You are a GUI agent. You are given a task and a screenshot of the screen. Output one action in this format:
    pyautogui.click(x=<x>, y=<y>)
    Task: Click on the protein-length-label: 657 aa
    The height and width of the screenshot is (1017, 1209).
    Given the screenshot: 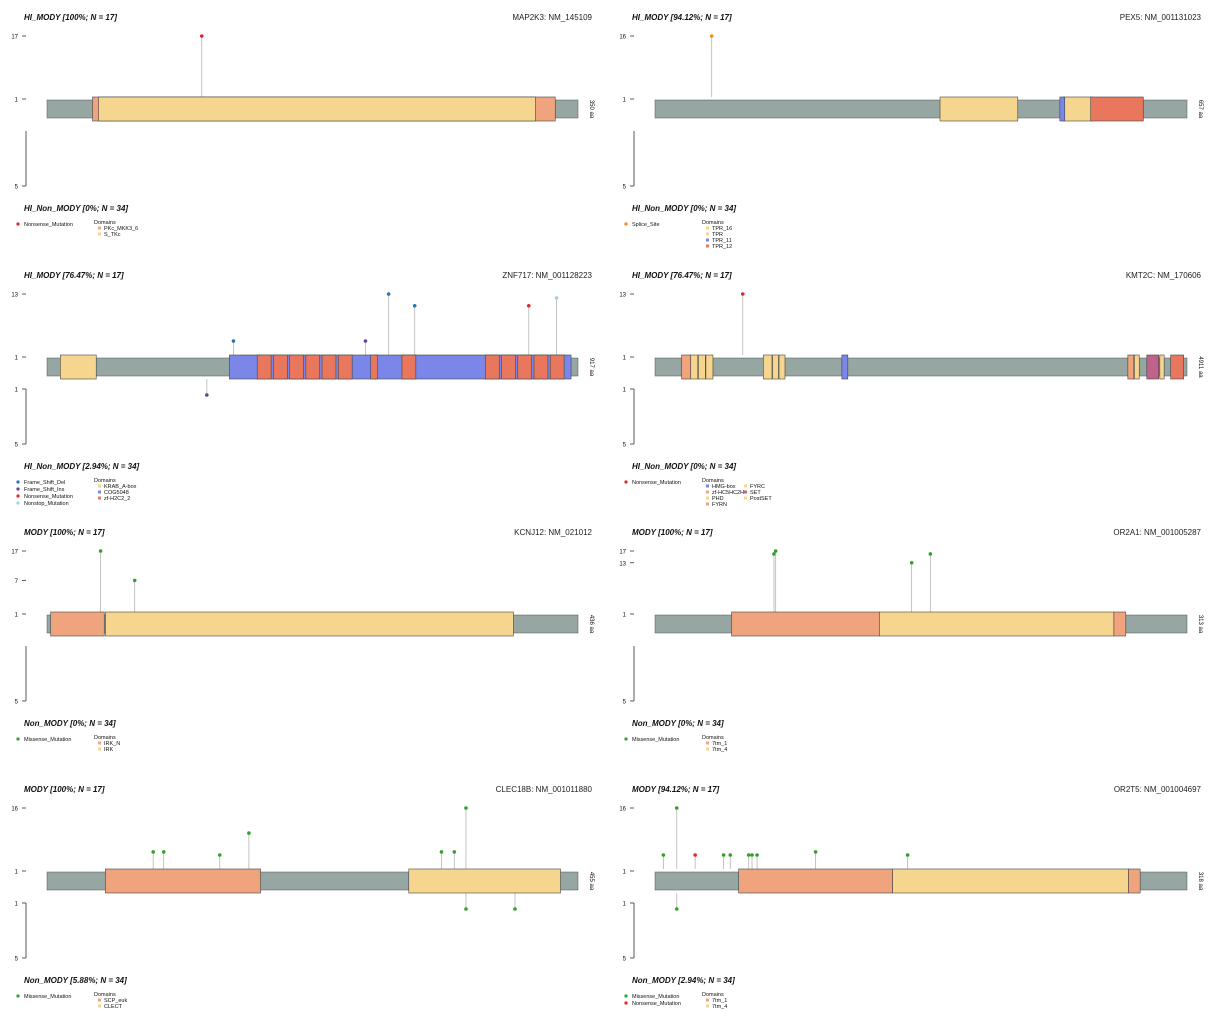 What is the action you would take?
    pyautogui.click(x=1200, y=109)
    